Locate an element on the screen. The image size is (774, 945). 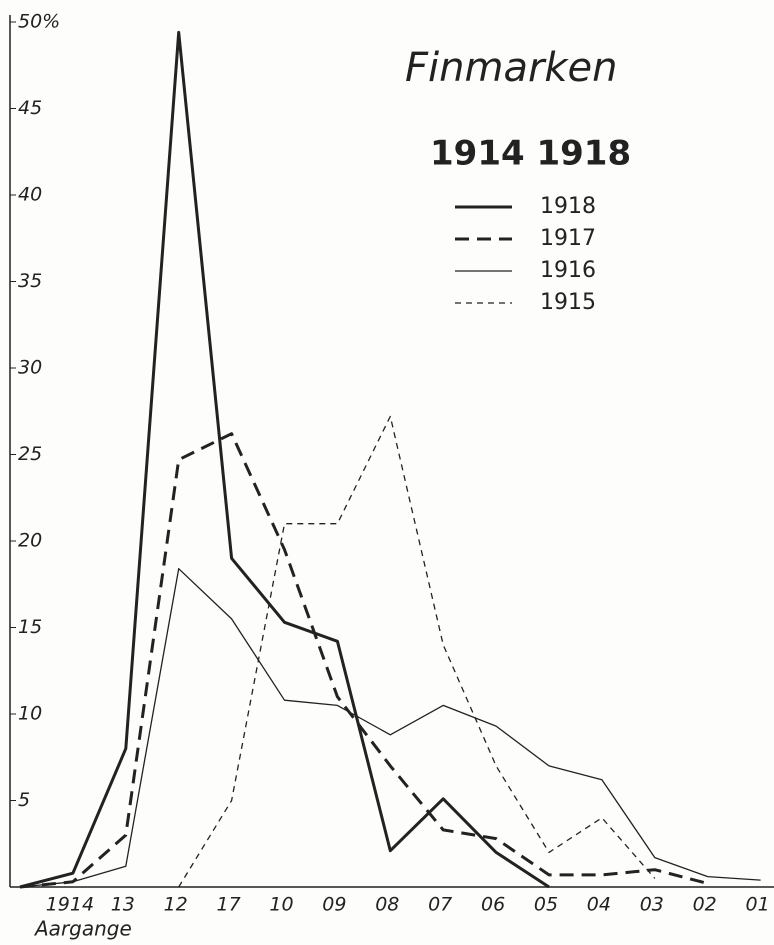
y-tick-label: 35 is located at coordinates (30, 281).